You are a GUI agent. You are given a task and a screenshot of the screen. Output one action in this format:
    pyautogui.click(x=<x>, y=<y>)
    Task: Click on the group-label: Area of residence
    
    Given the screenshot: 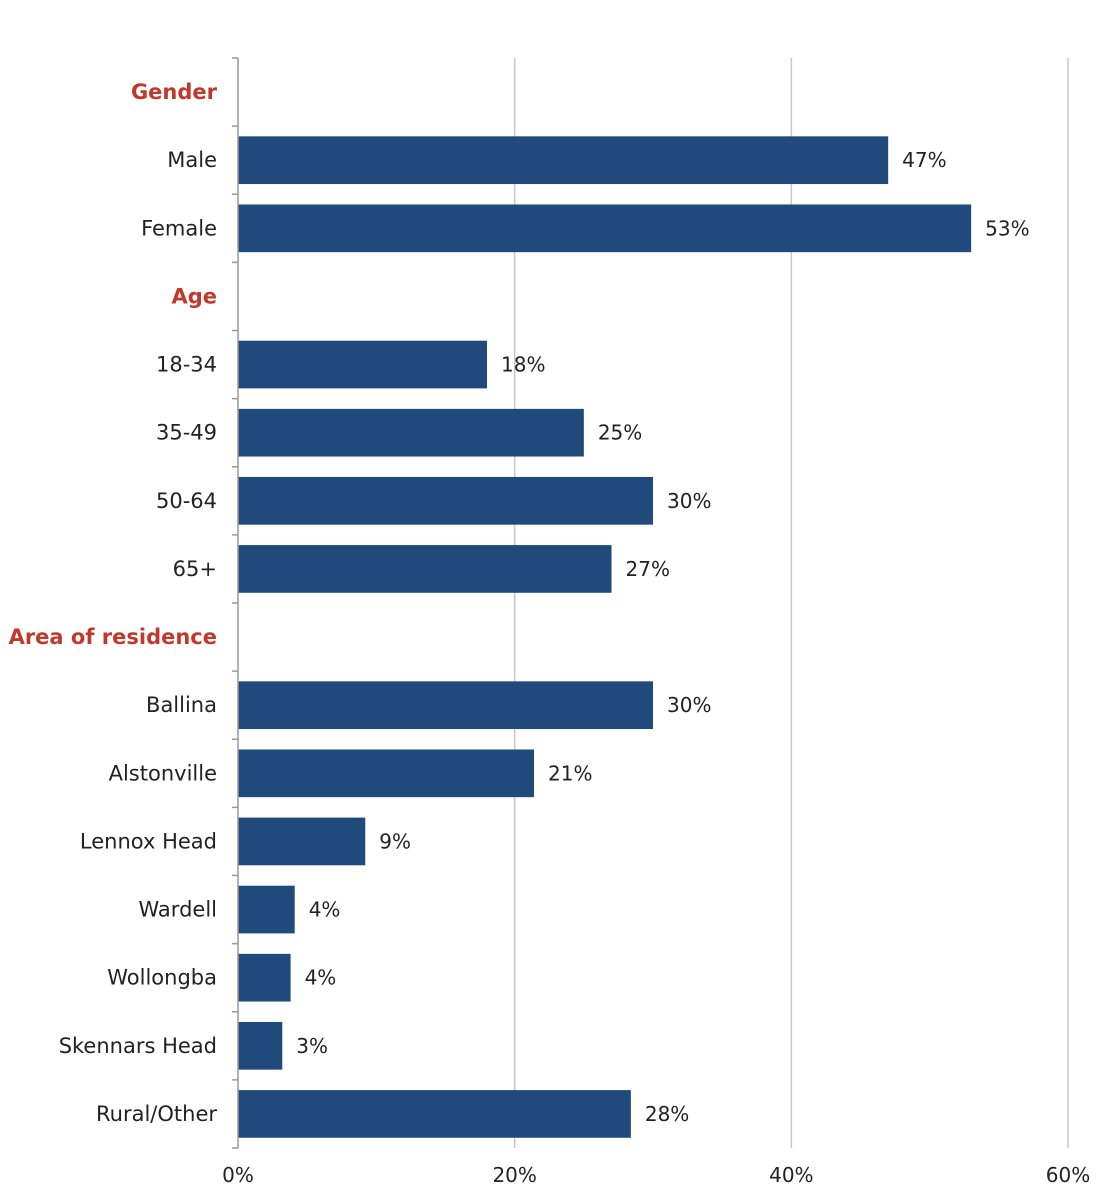 What is the action you would take?
    pyautogui.click(x=113, y=637)
    